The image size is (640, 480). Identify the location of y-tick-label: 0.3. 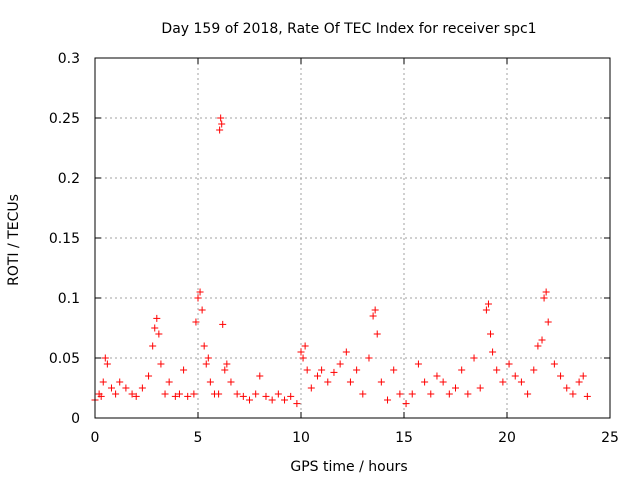
(69, 59).